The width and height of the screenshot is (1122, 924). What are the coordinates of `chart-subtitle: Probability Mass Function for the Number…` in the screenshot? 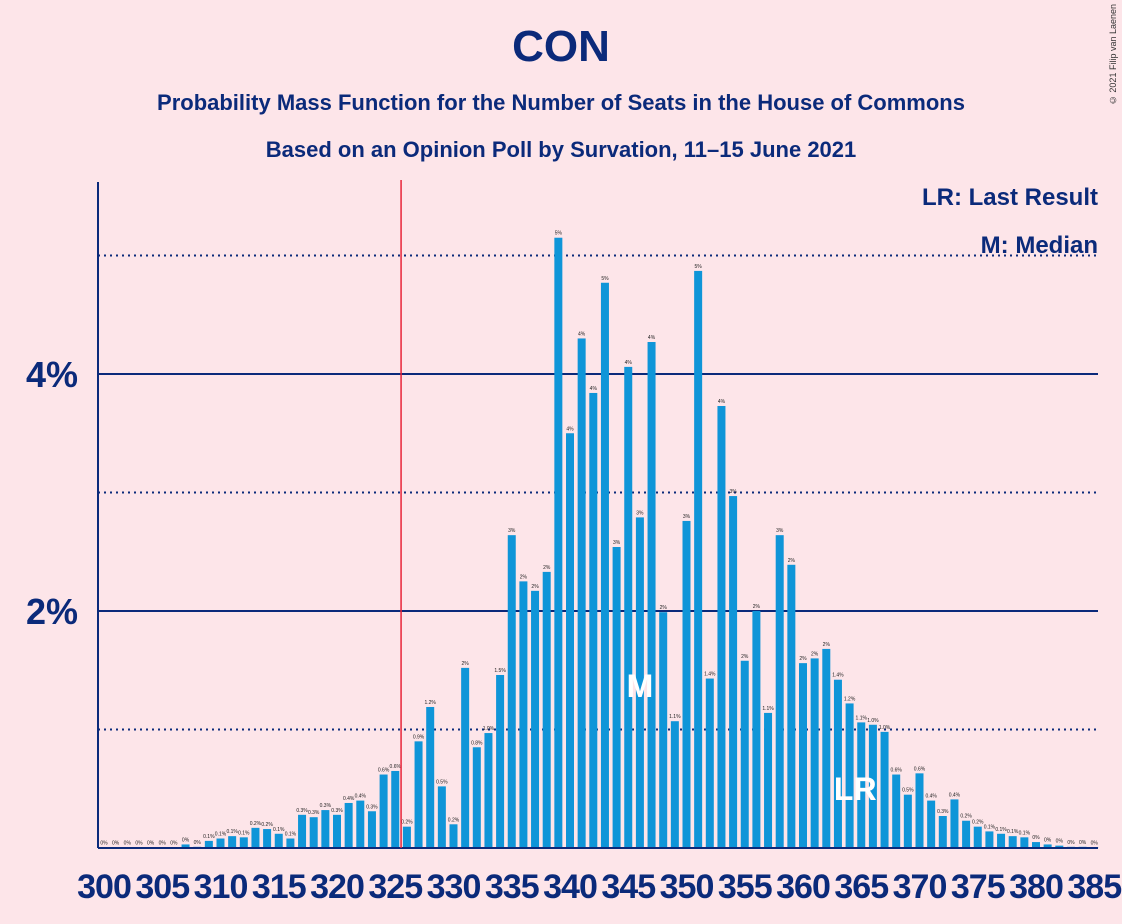 It's located at (561, 102).